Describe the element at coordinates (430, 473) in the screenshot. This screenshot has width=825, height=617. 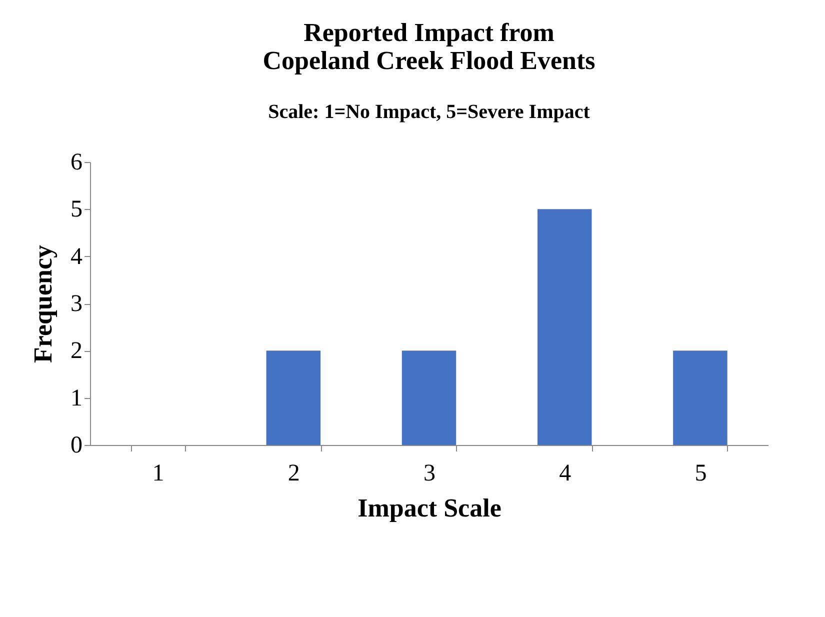
I see `x-tick-label: 3` at that location.